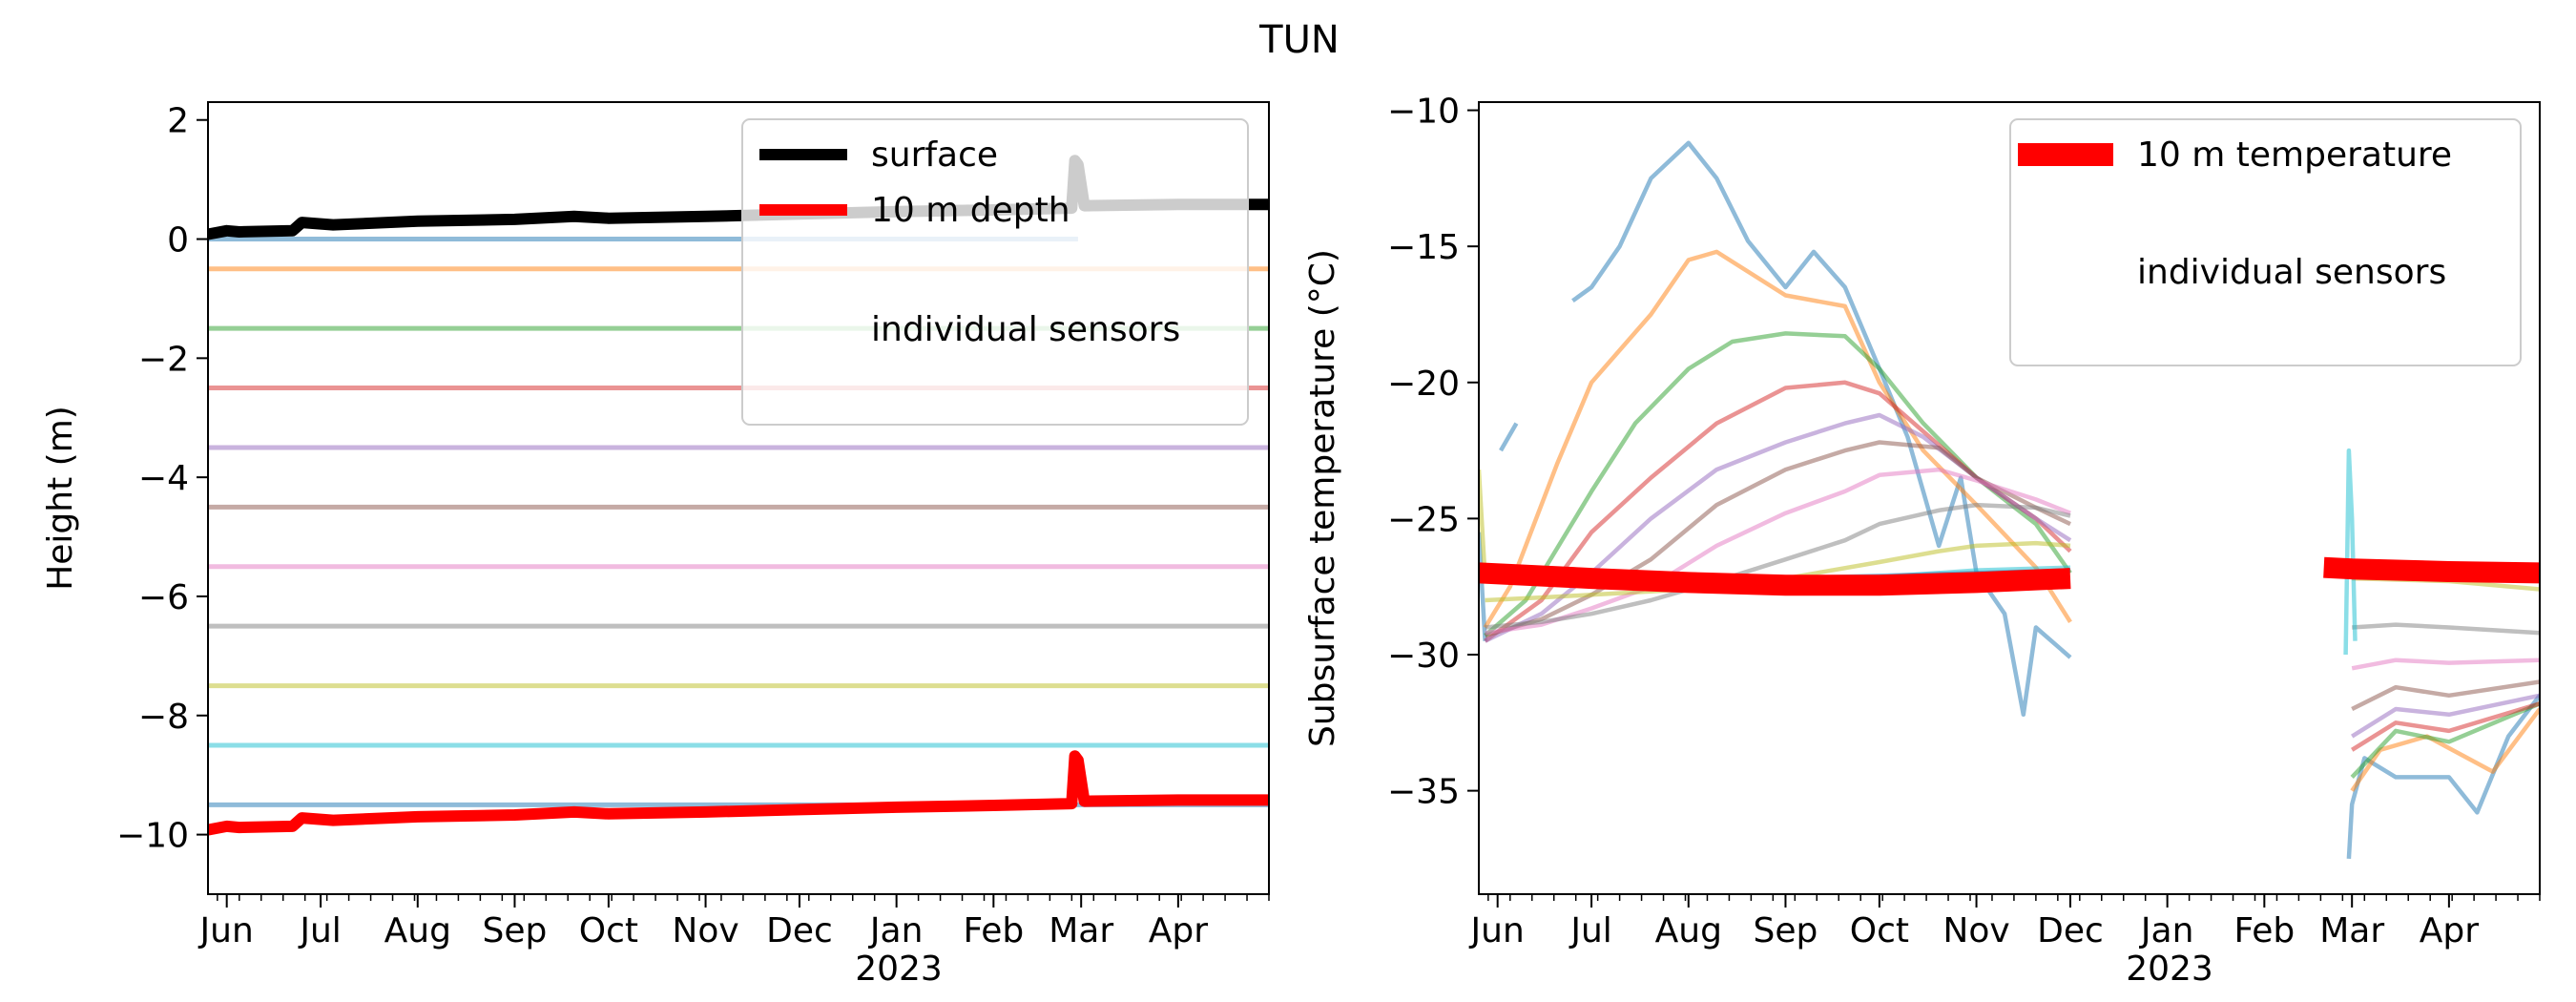 This screenshot has width=2576, height=1002. I want to click on height-y-tick-label: −4, so click(163, 478).